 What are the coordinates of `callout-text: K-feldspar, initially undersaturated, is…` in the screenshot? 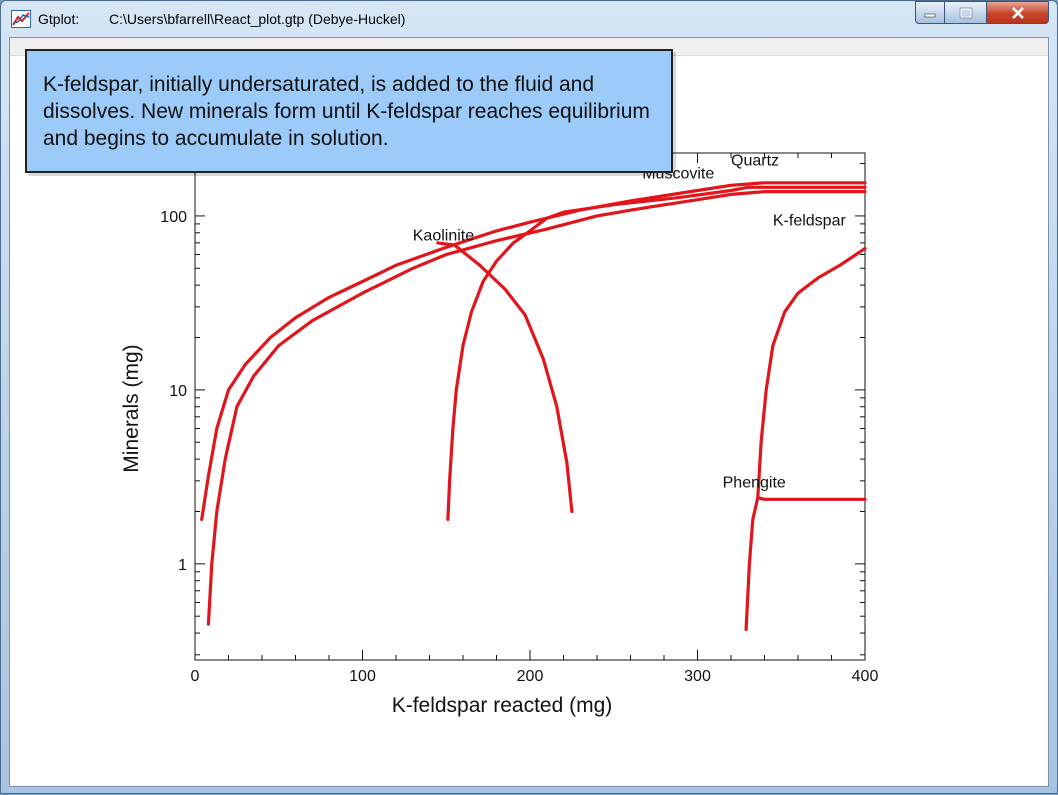 It's located at (346, 111).